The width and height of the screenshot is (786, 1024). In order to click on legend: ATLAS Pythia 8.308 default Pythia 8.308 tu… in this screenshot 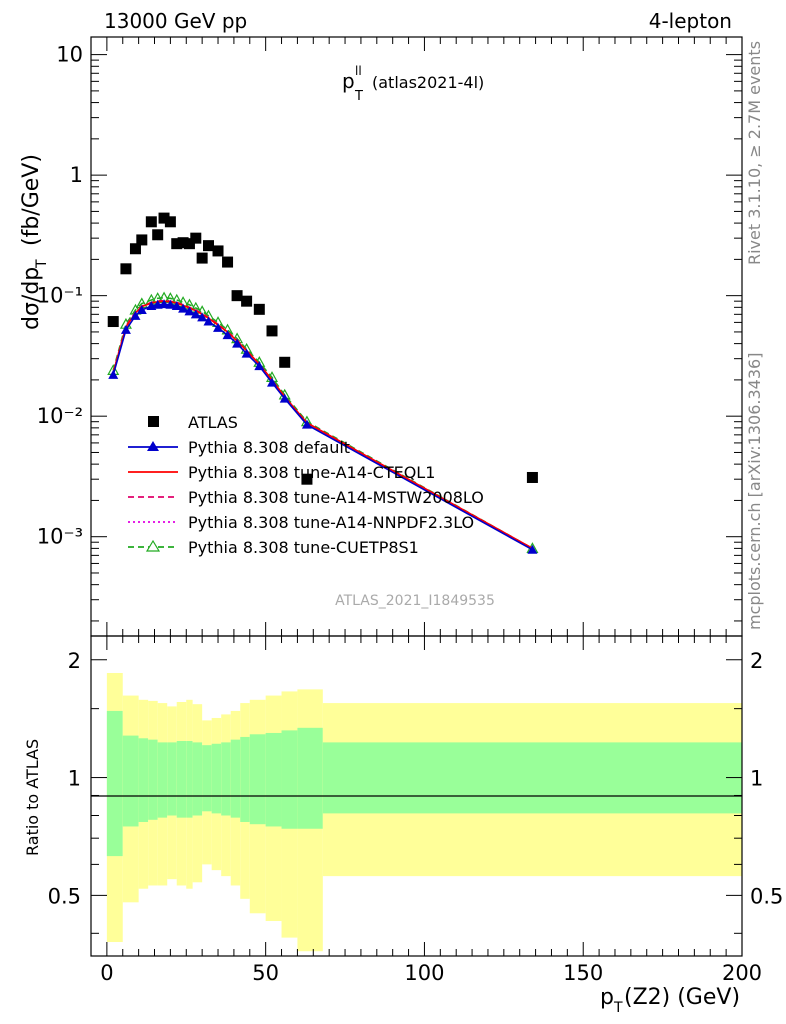, I will do `click(306, 485)`.